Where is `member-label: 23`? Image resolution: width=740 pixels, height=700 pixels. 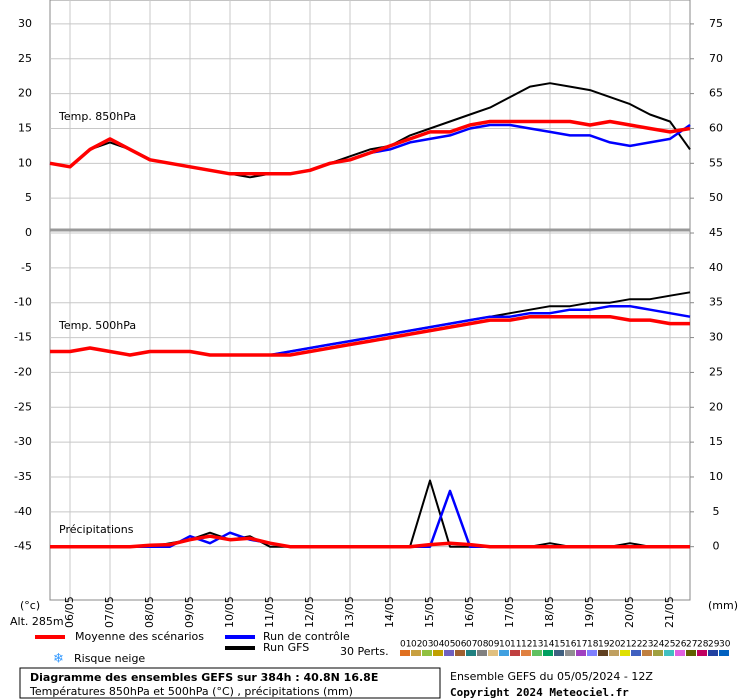
member-label: 23 is located at coordinates (647, 645).